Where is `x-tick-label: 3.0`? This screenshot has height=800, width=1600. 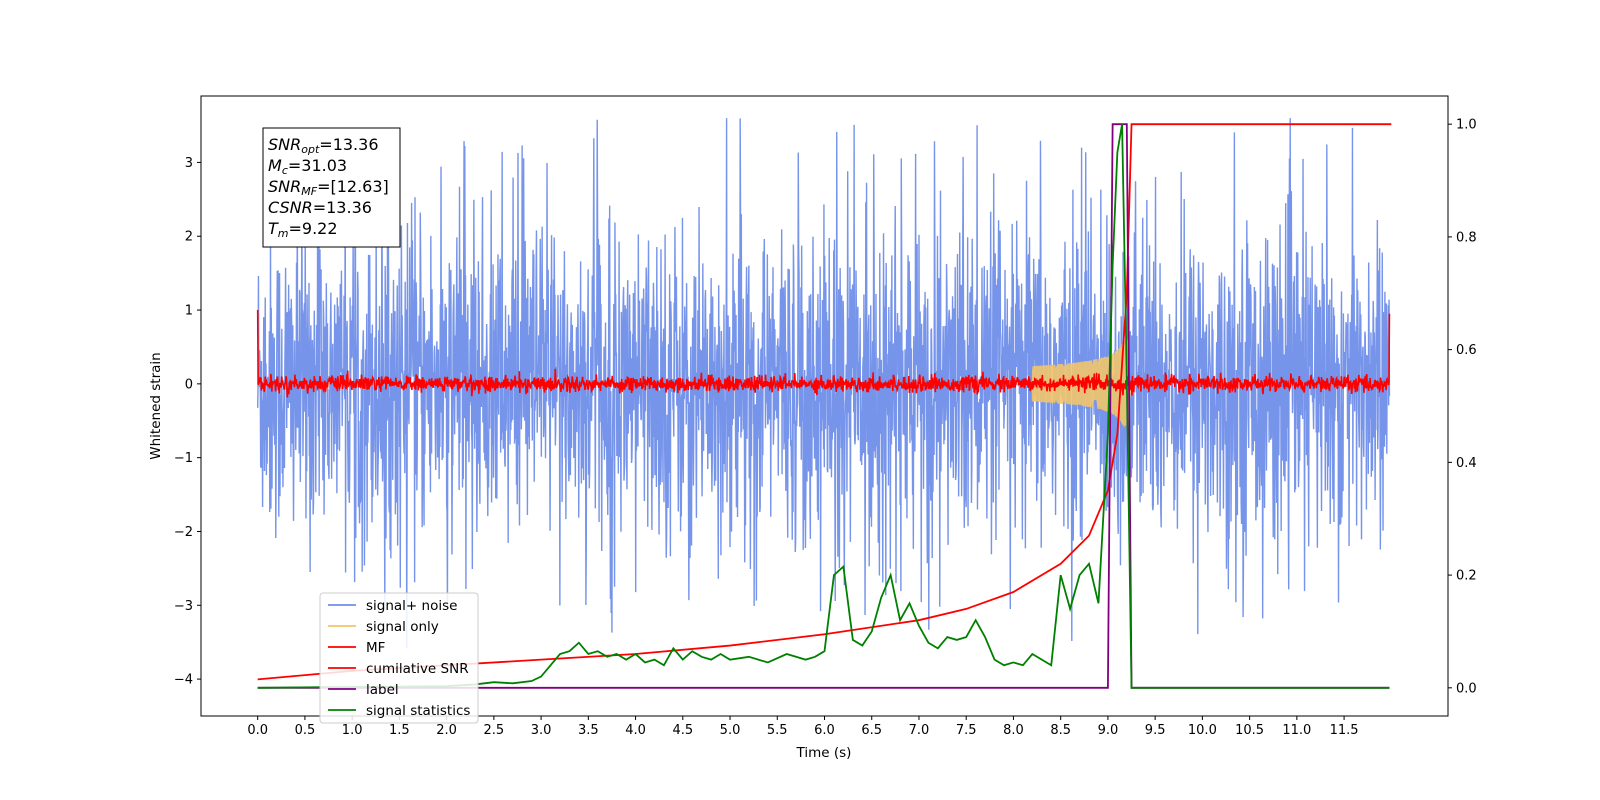
x-tick-label: 3.0 is located at coordinates (541, 730).